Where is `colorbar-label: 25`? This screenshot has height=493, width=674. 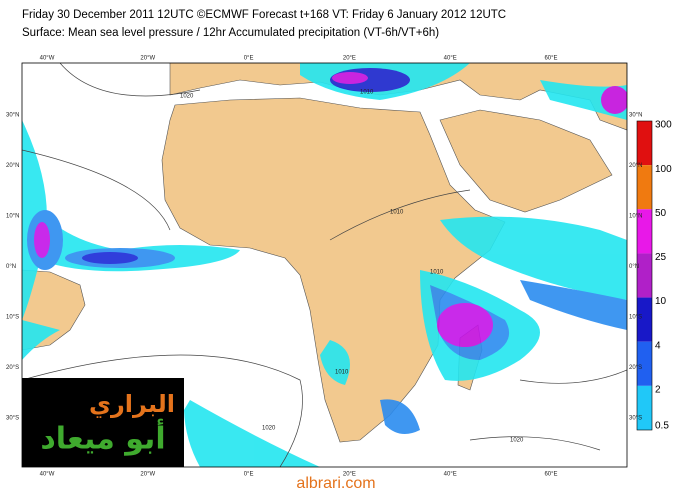 colorbar-label: 25 is located at coordinates (661, 257).